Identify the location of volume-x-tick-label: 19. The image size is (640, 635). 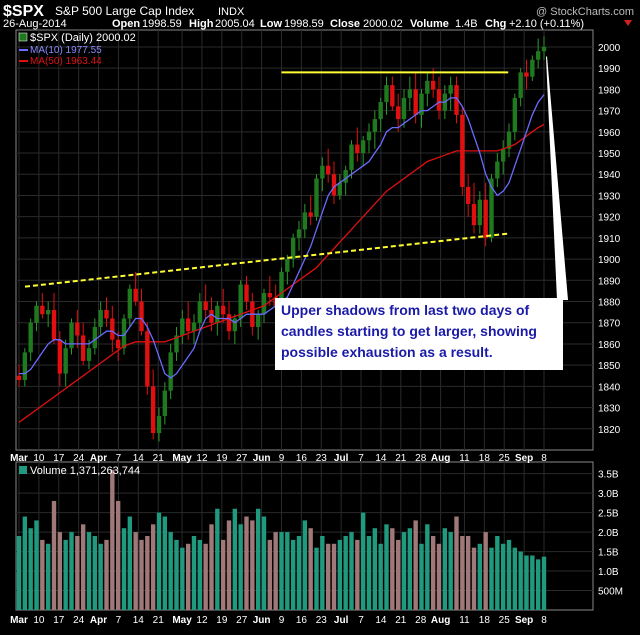
(222, 620).